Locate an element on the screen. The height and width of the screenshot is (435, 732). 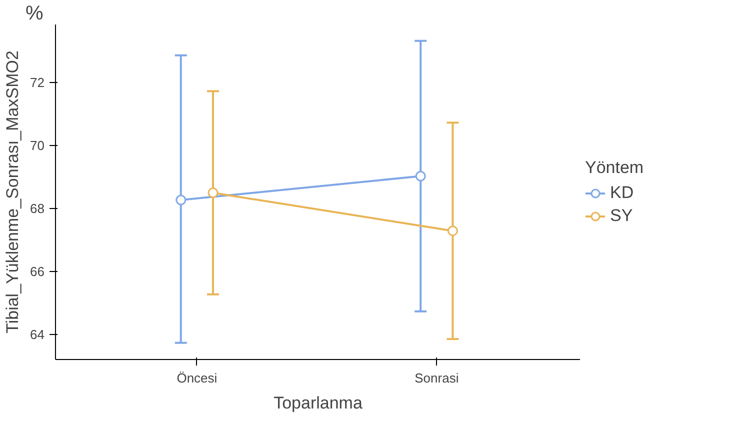
y-axis-title: Tibial_Yüklenme_Sonrası_MaxSMO2 is located at coordinates (12, 192).